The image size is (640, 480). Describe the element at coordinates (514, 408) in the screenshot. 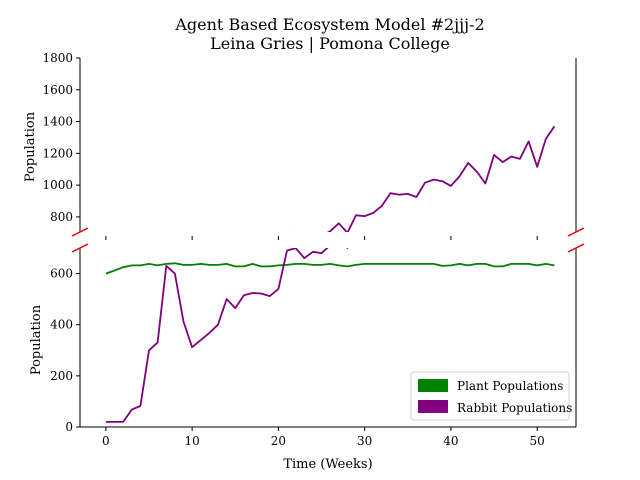

I see `legend-label-rabbit: Rabbit Populations` at that location.